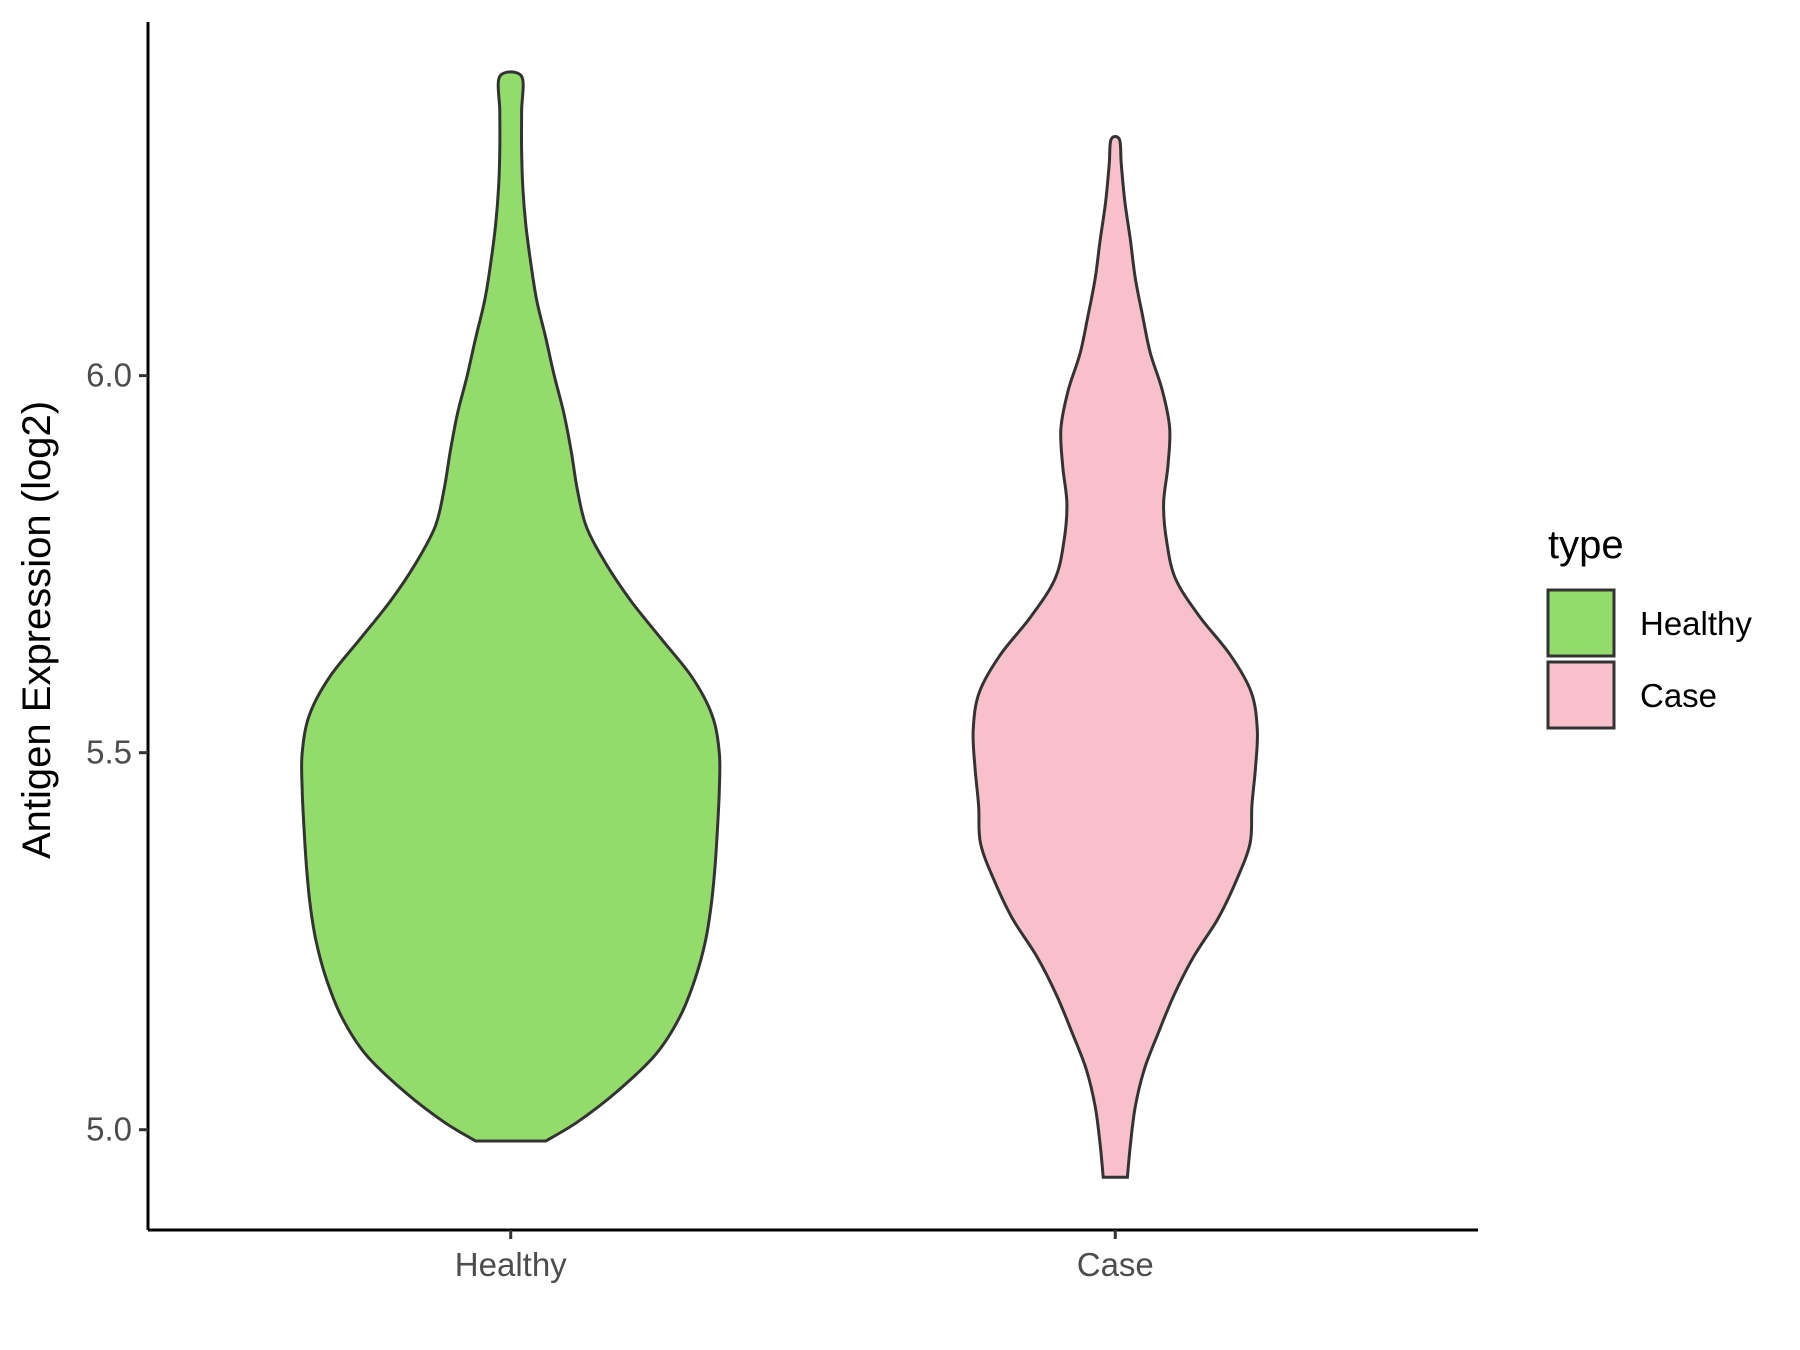 The width and height of the screenshot is (1800, 1350). What do you see at coordinates (109, 1129) in the screenshot?
I see `y-tick-label: 5.0` at bounding box center [109, 1129].